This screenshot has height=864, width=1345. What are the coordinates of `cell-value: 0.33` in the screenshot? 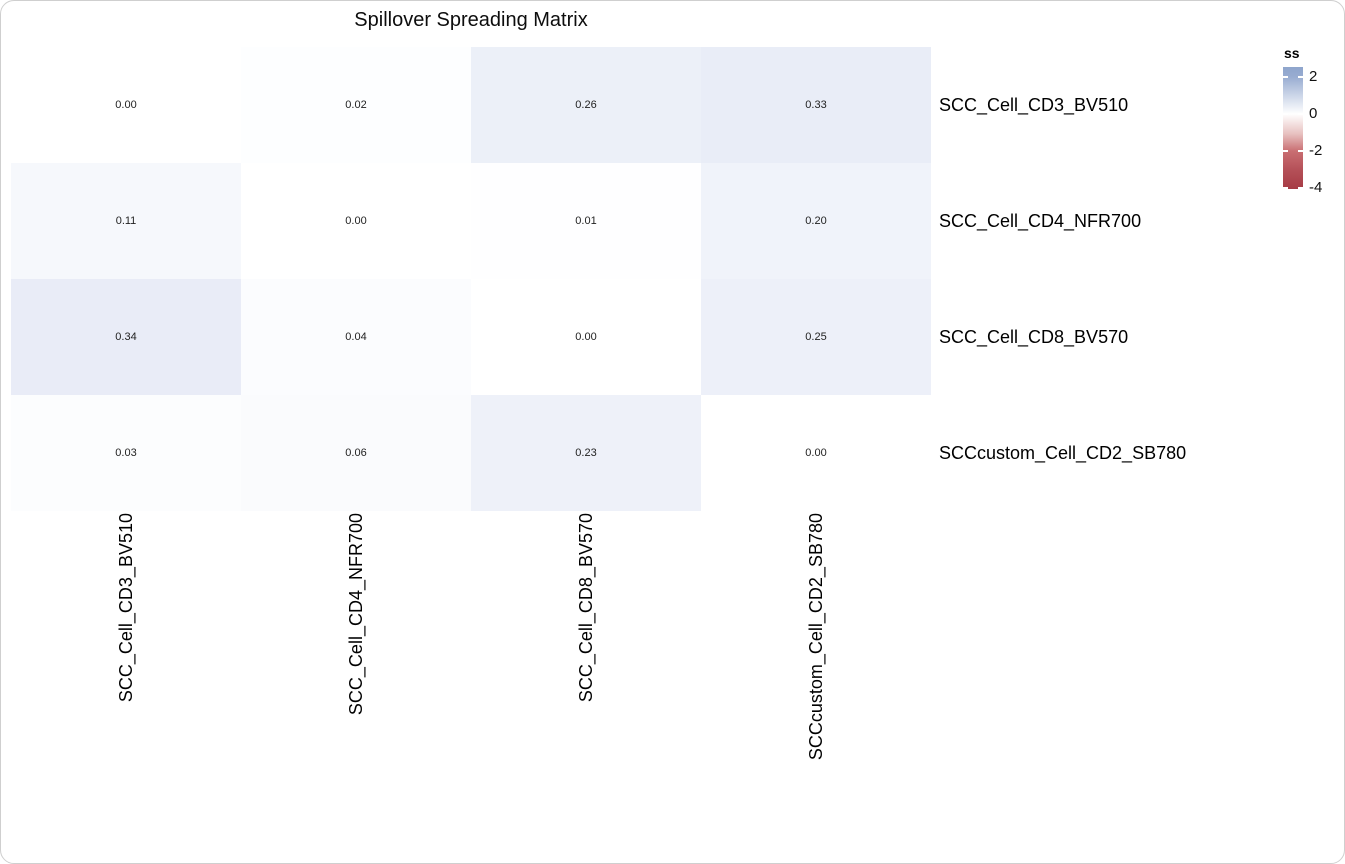 It's located at (816, 105).